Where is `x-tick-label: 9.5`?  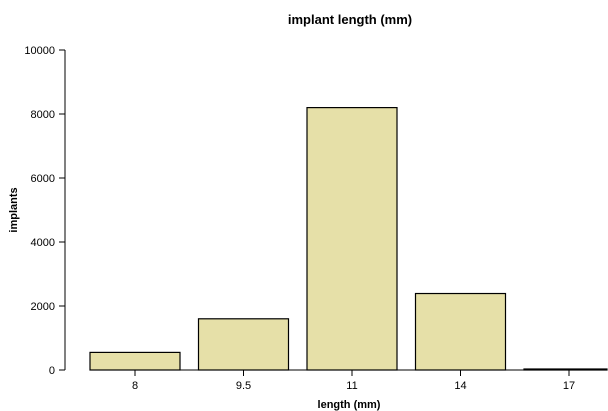
x-tick-label: 9.5 is located at coordinates (243, 386).